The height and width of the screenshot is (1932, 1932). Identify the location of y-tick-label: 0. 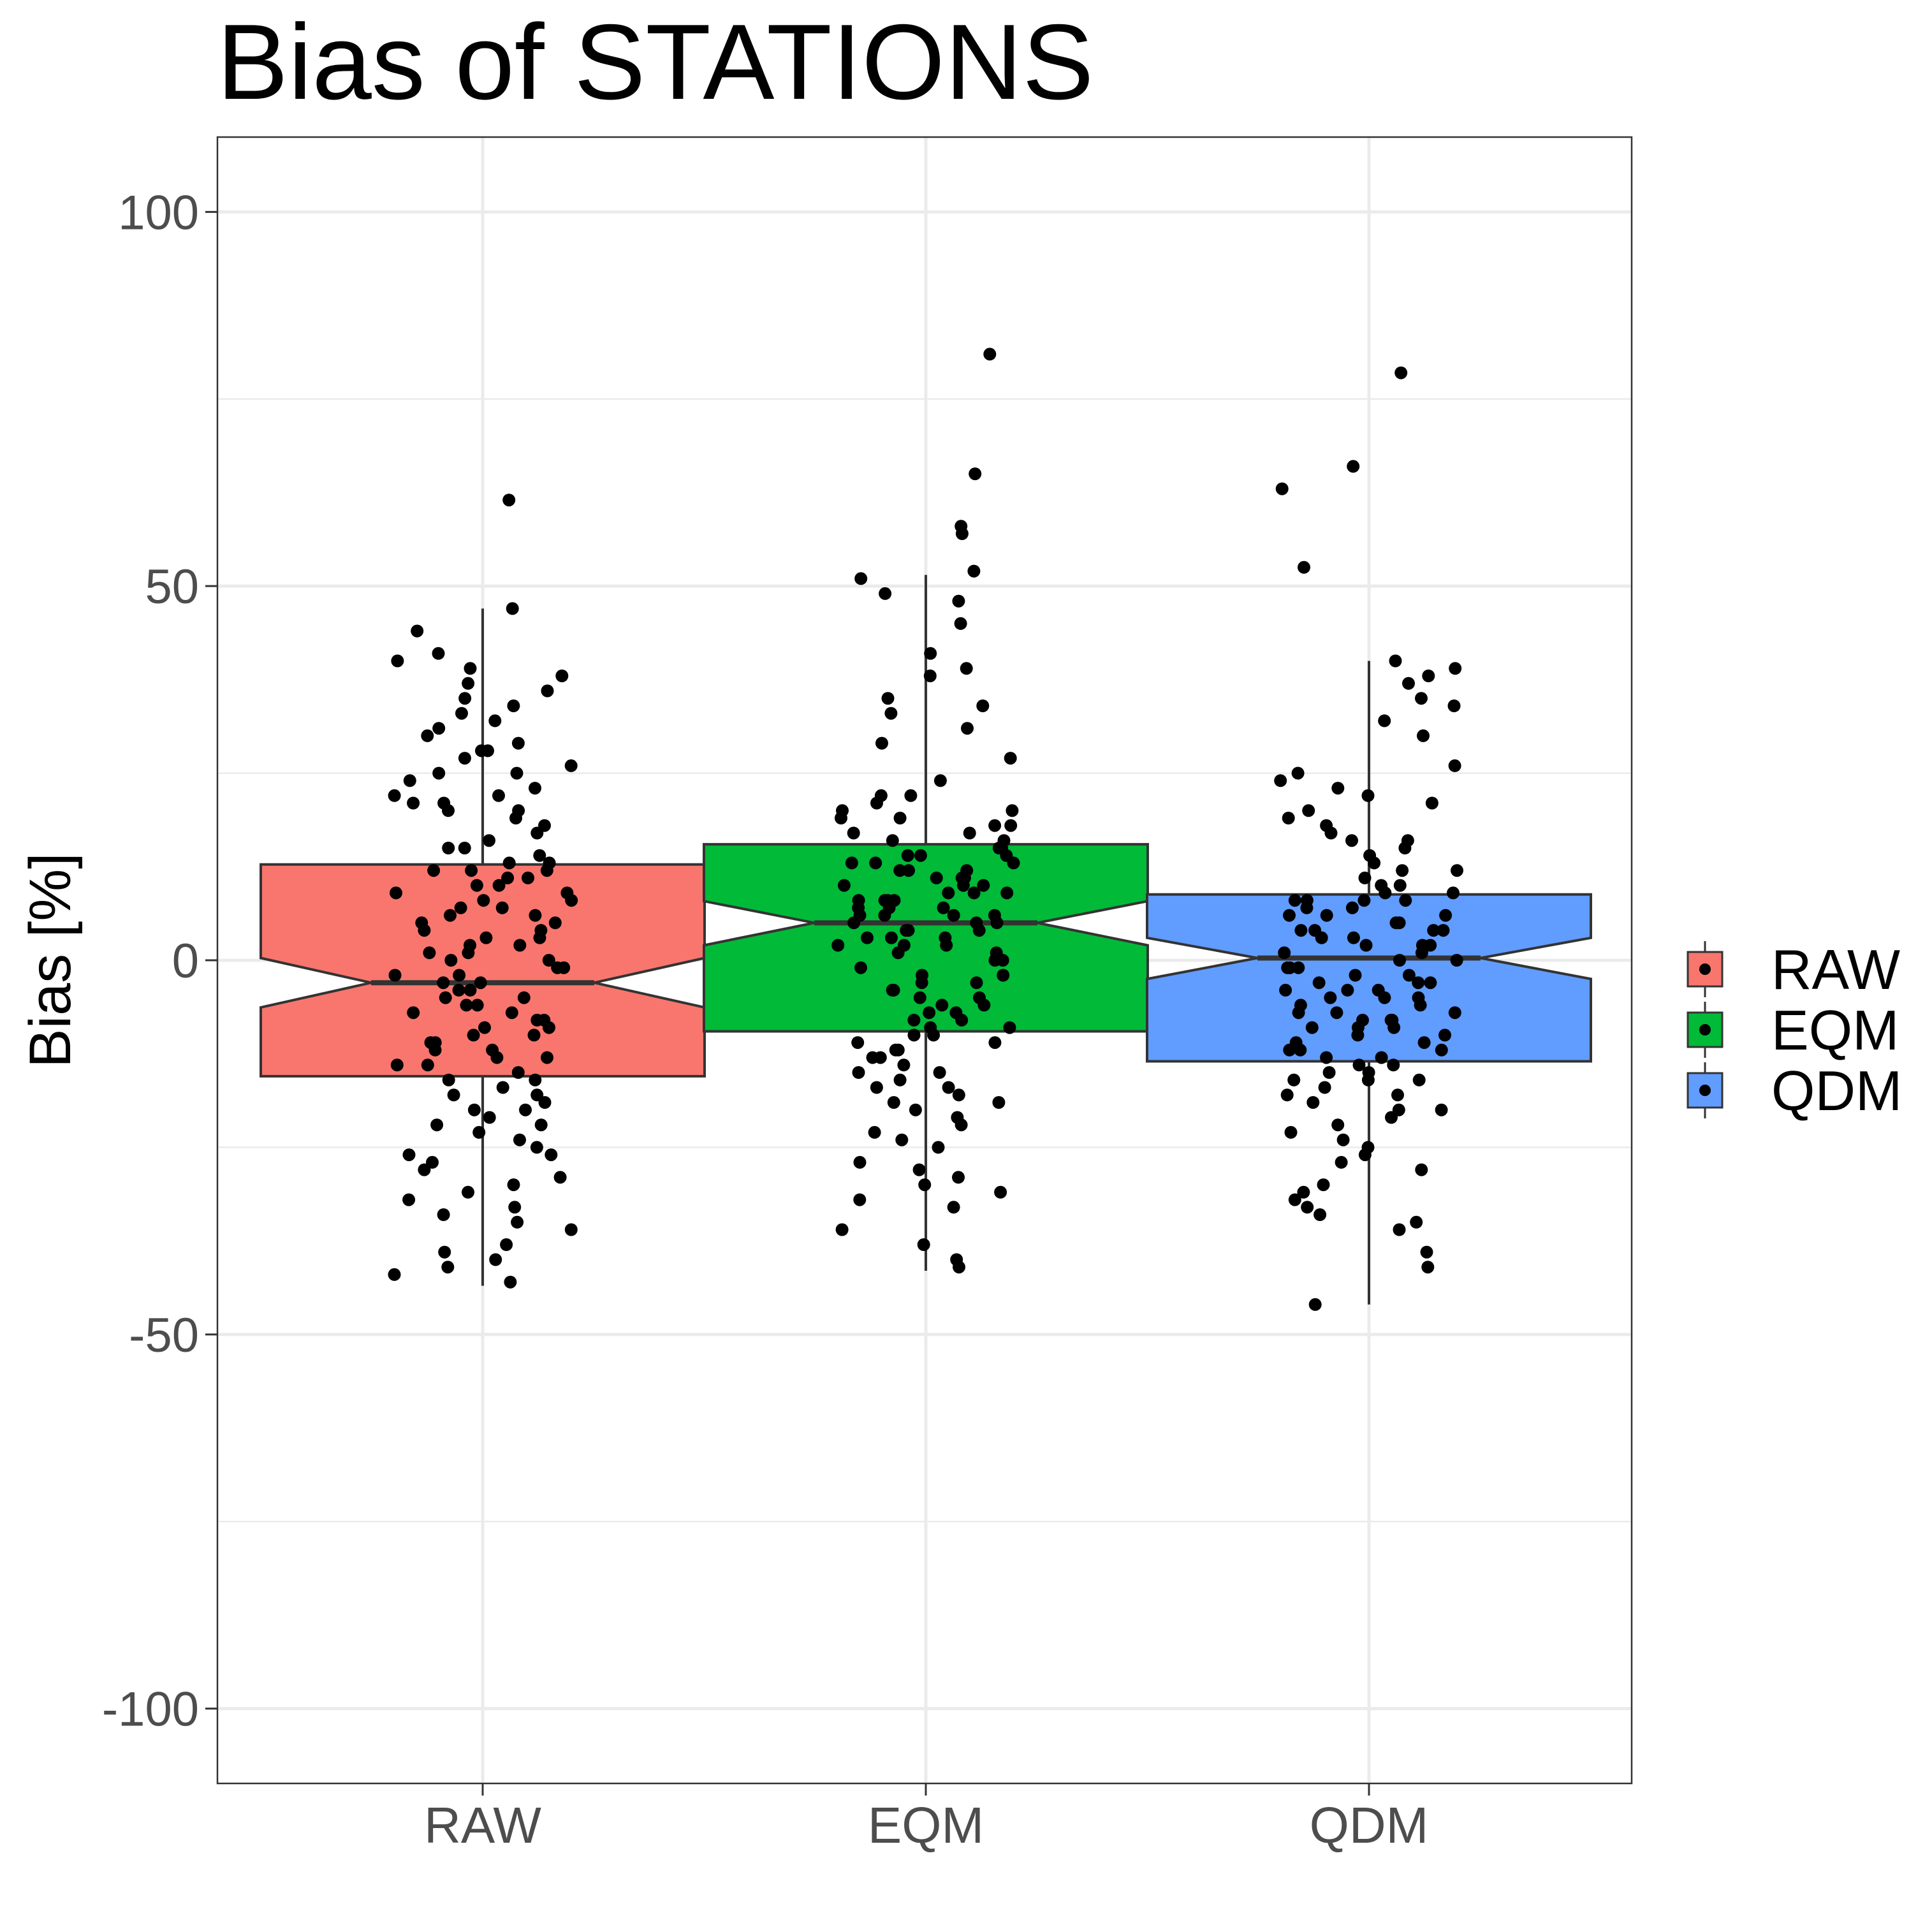
(185, 961).